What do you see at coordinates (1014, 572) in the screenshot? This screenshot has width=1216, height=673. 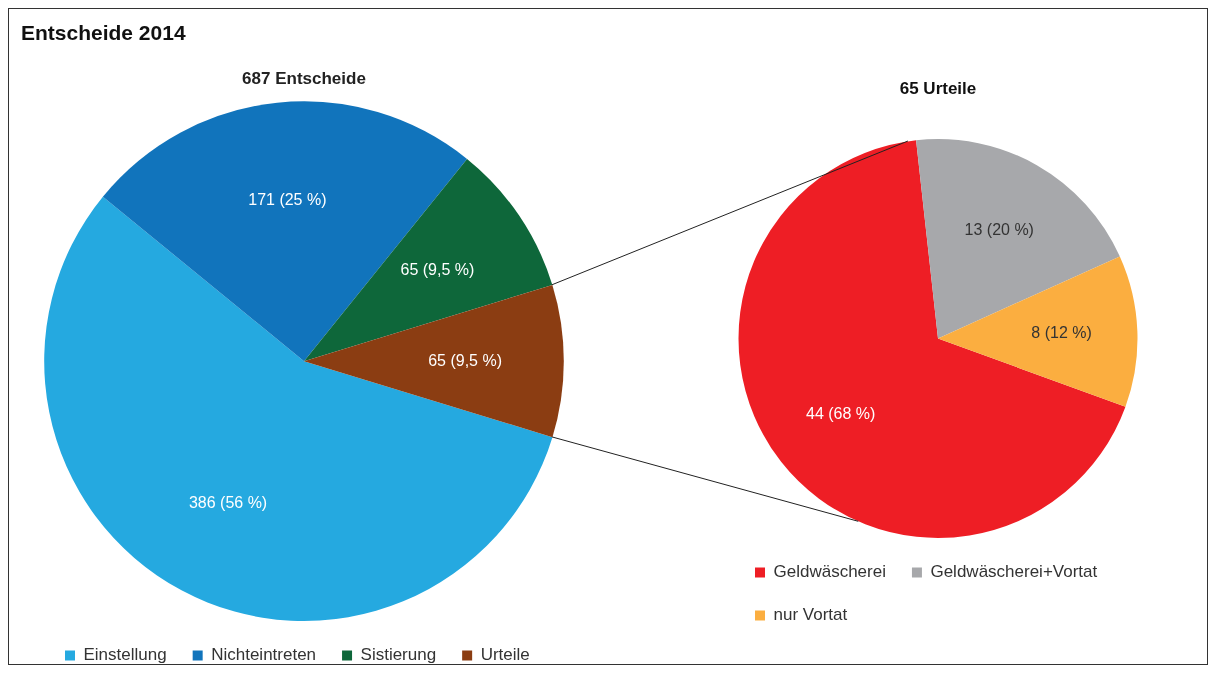 I see `legend-label: Geldwäscherei+Vortat` at bounding box center [1014, 572].